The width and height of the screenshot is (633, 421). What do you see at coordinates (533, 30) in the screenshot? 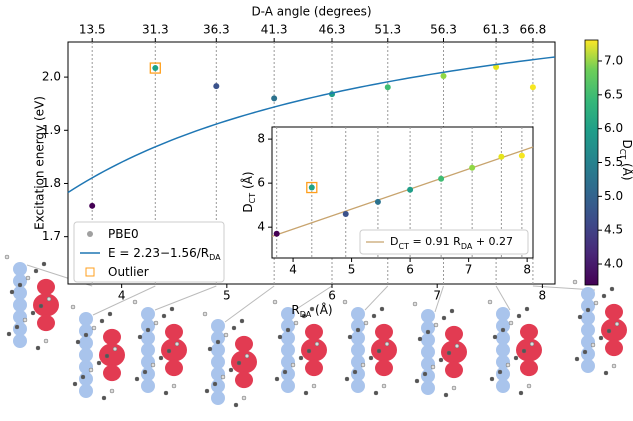
I see `x2-tick-label: 66.8` at bounding box center [533, 30].